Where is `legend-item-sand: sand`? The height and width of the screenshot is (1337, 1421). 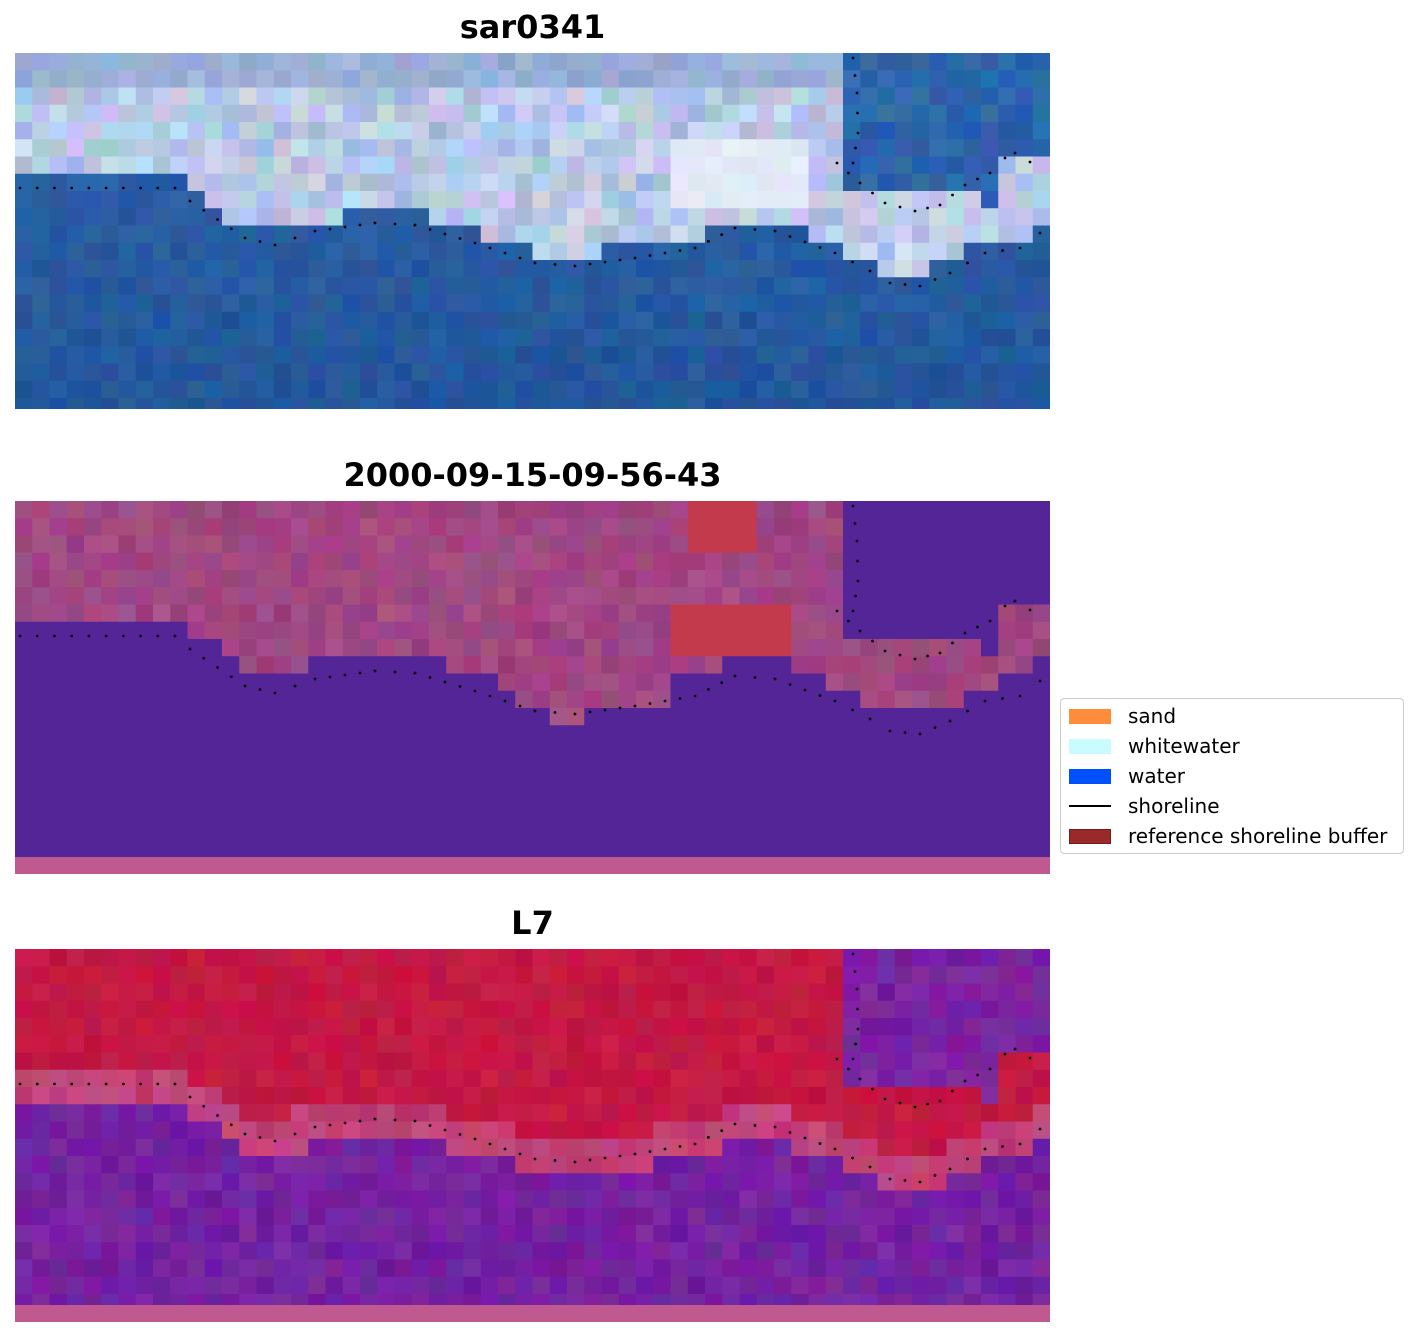
legend-item-sand: sand is located at coordinates (1122, 716).